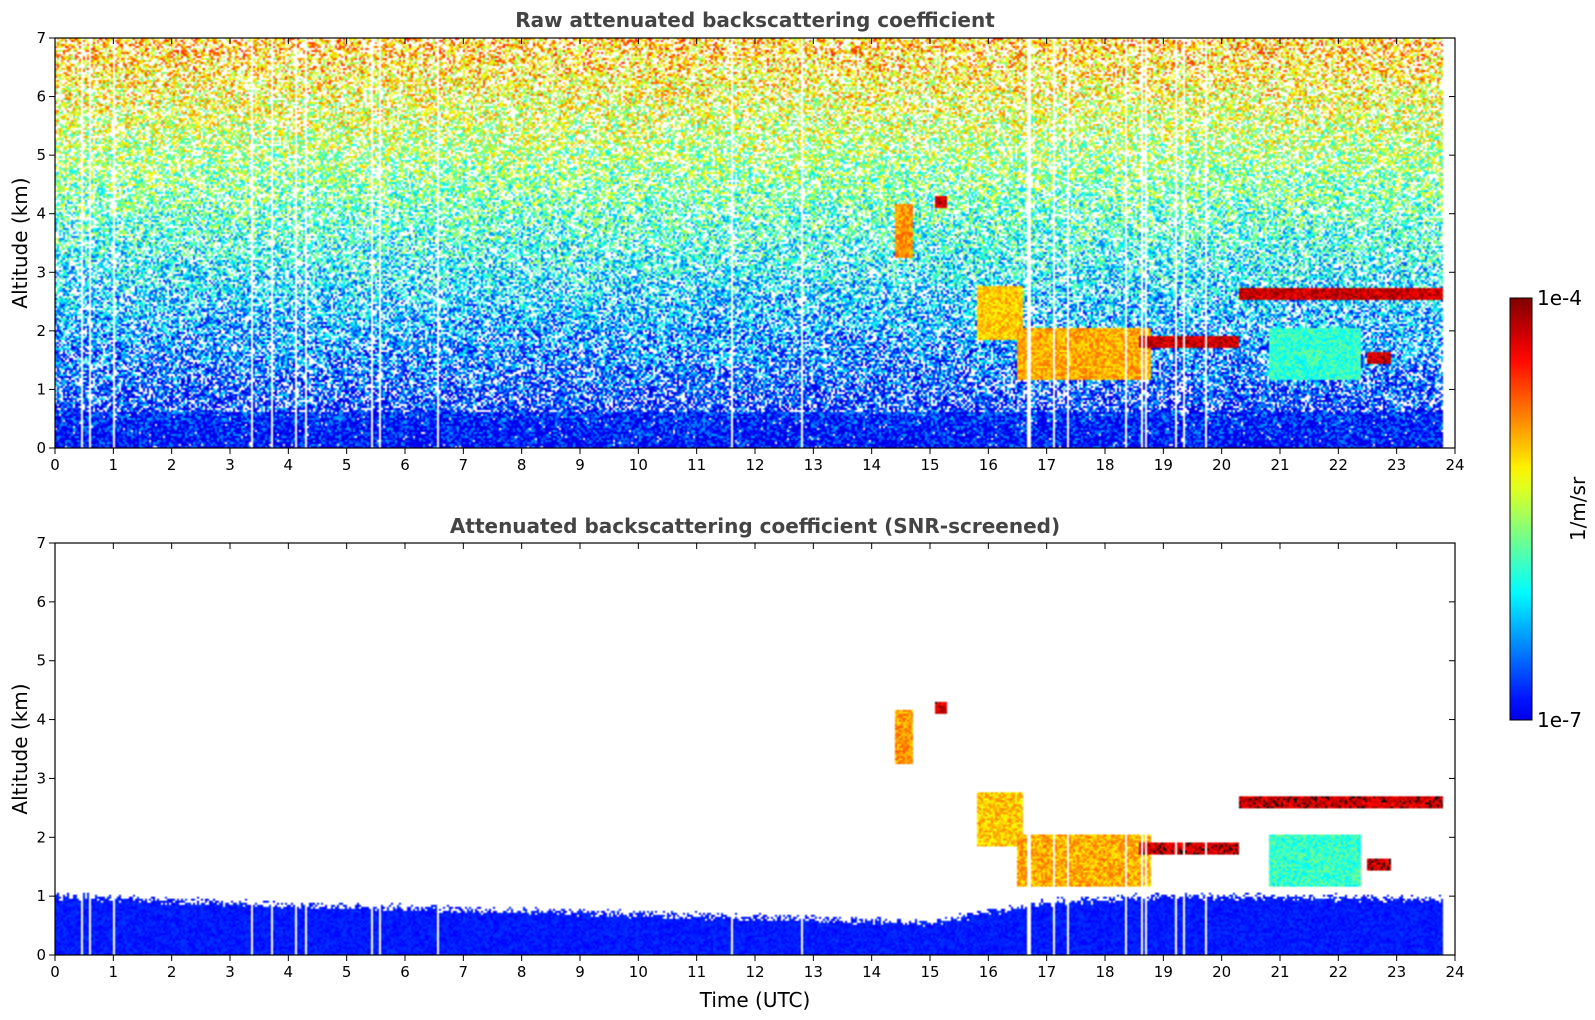  Describe the element at coordinates (1559, 298) in the screenshot. I see `colorbar-max-label: 1e-4` at that location.